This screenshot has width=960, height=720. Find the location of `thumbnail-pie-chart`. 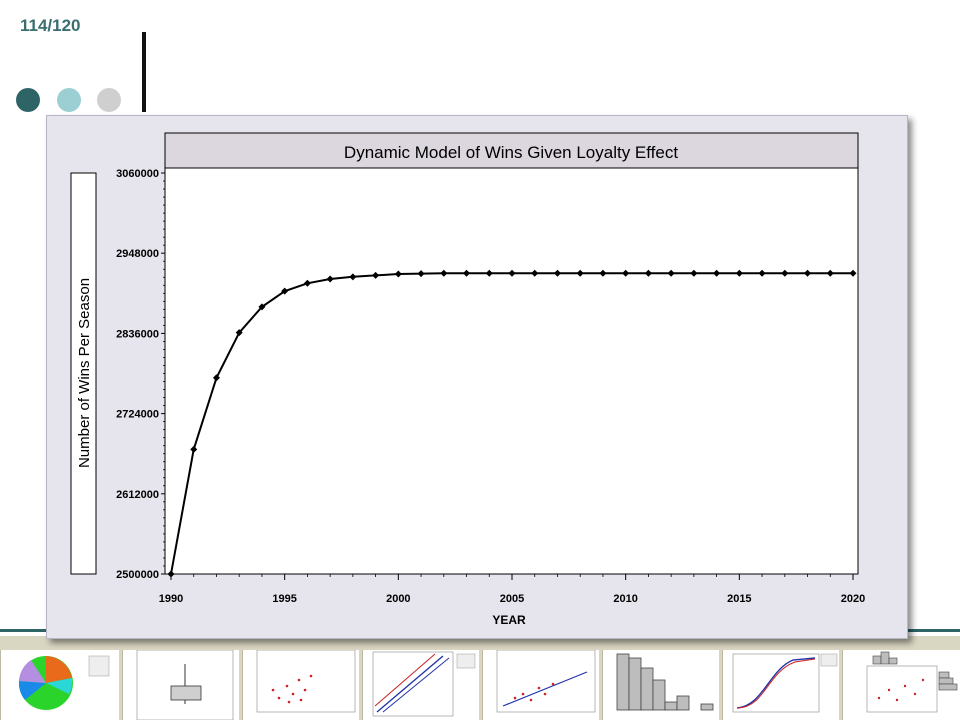

thumbnail-pie-chart is located at coordinates (59, 685).